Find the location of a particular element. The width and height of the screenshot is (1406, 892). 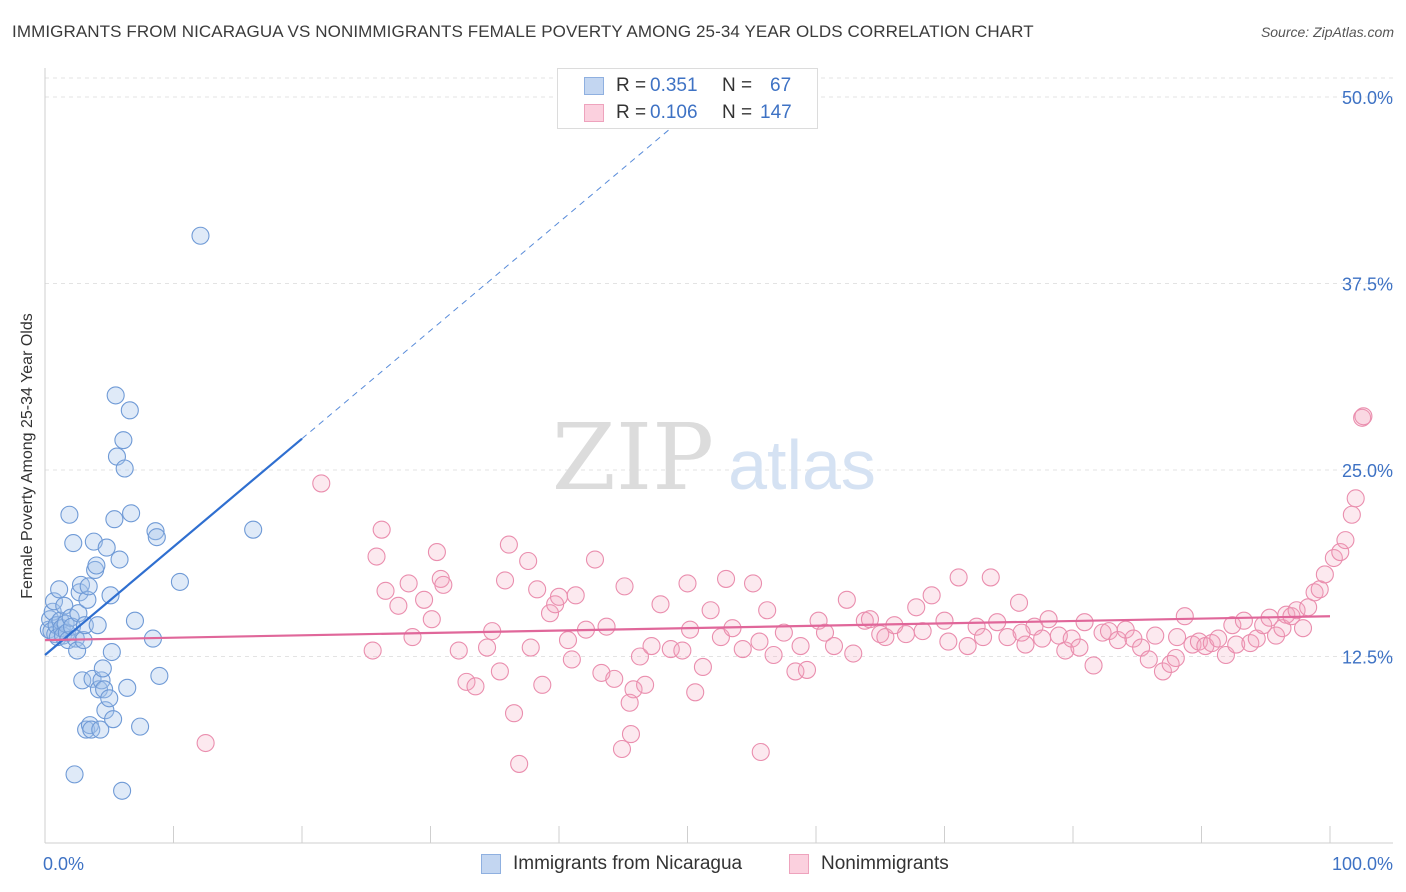

correlation-legend: R = 0.351 N = 67 R = 0.106 N = 147 is located at coordinates (687, 98).